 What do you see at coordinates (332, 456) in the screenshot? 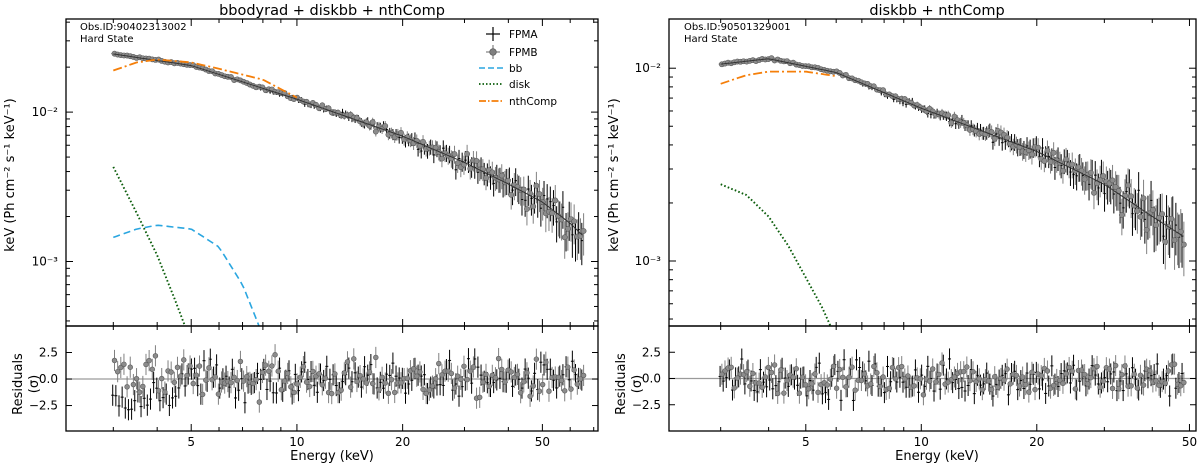
I see `left-x-axis-label: Energy (keV)` at bounding box center [332, 456].